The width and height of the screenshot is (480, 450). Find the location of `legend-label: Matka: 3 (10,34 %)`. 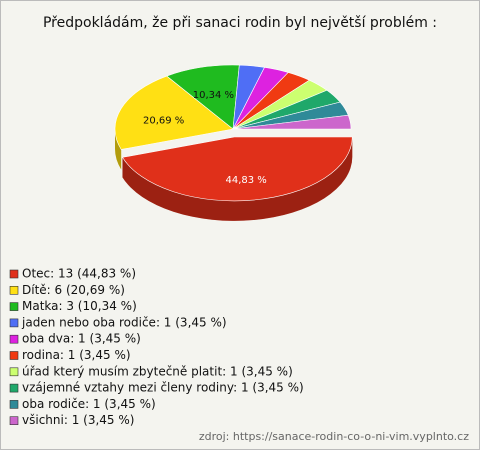

legend-label: Matka: 3 (10,34 %) is located at coordinates (79, 306).